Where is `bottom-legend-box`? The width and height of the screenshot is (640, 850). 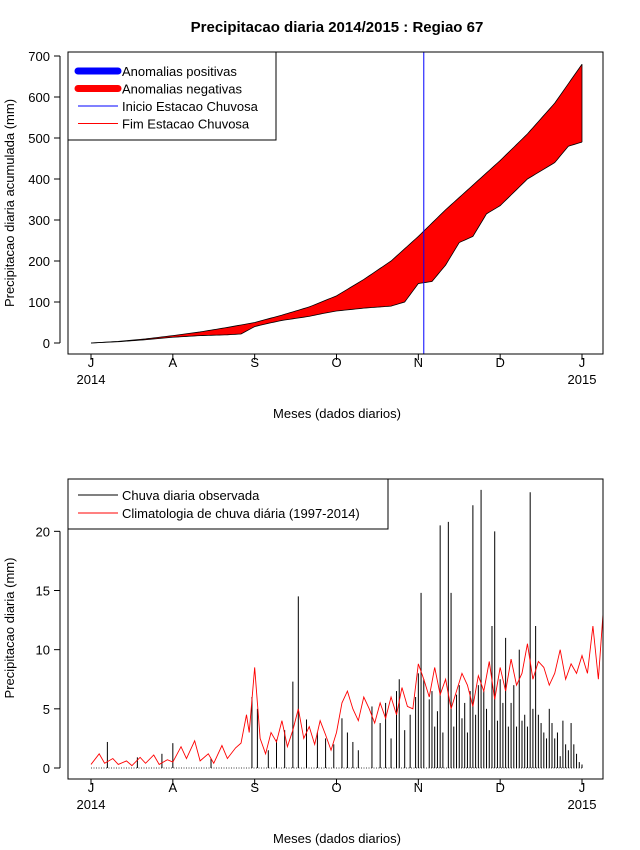 bottom-legend-box is located at coordinates (228, 504).